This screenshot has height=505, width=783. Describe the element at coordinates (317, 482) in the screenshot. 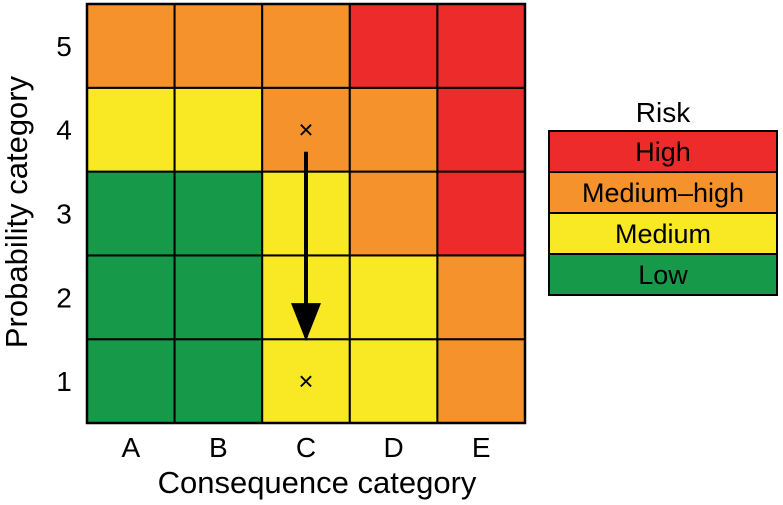

I see `x-axis-label: Consequence category` at that location.